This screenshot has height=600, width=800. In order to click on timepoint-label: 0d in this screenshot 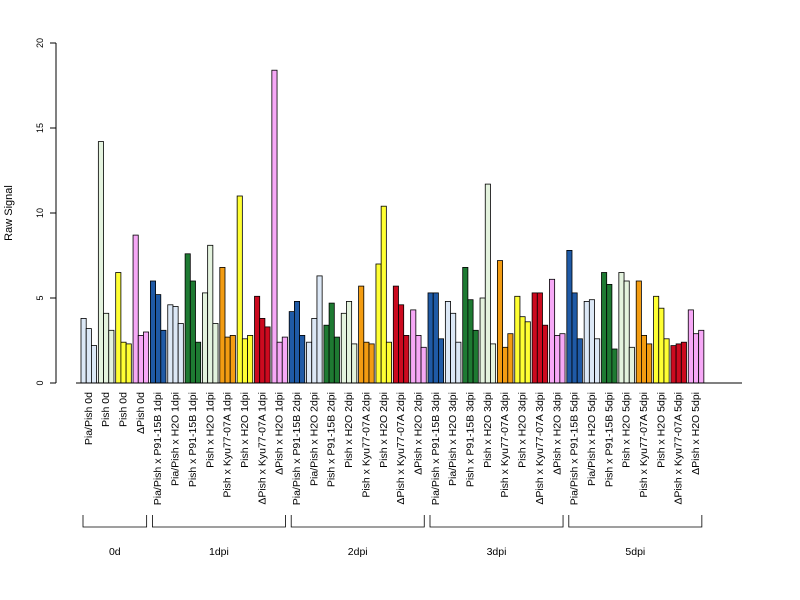, I will do `click(115, 552)`.